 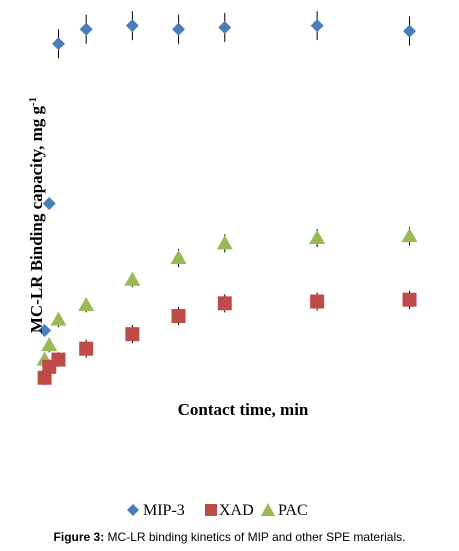 What do you see at coordinates (268, 509) in the screenshot?
I see `legend-marker-pac` at bounding box center [268, 509].